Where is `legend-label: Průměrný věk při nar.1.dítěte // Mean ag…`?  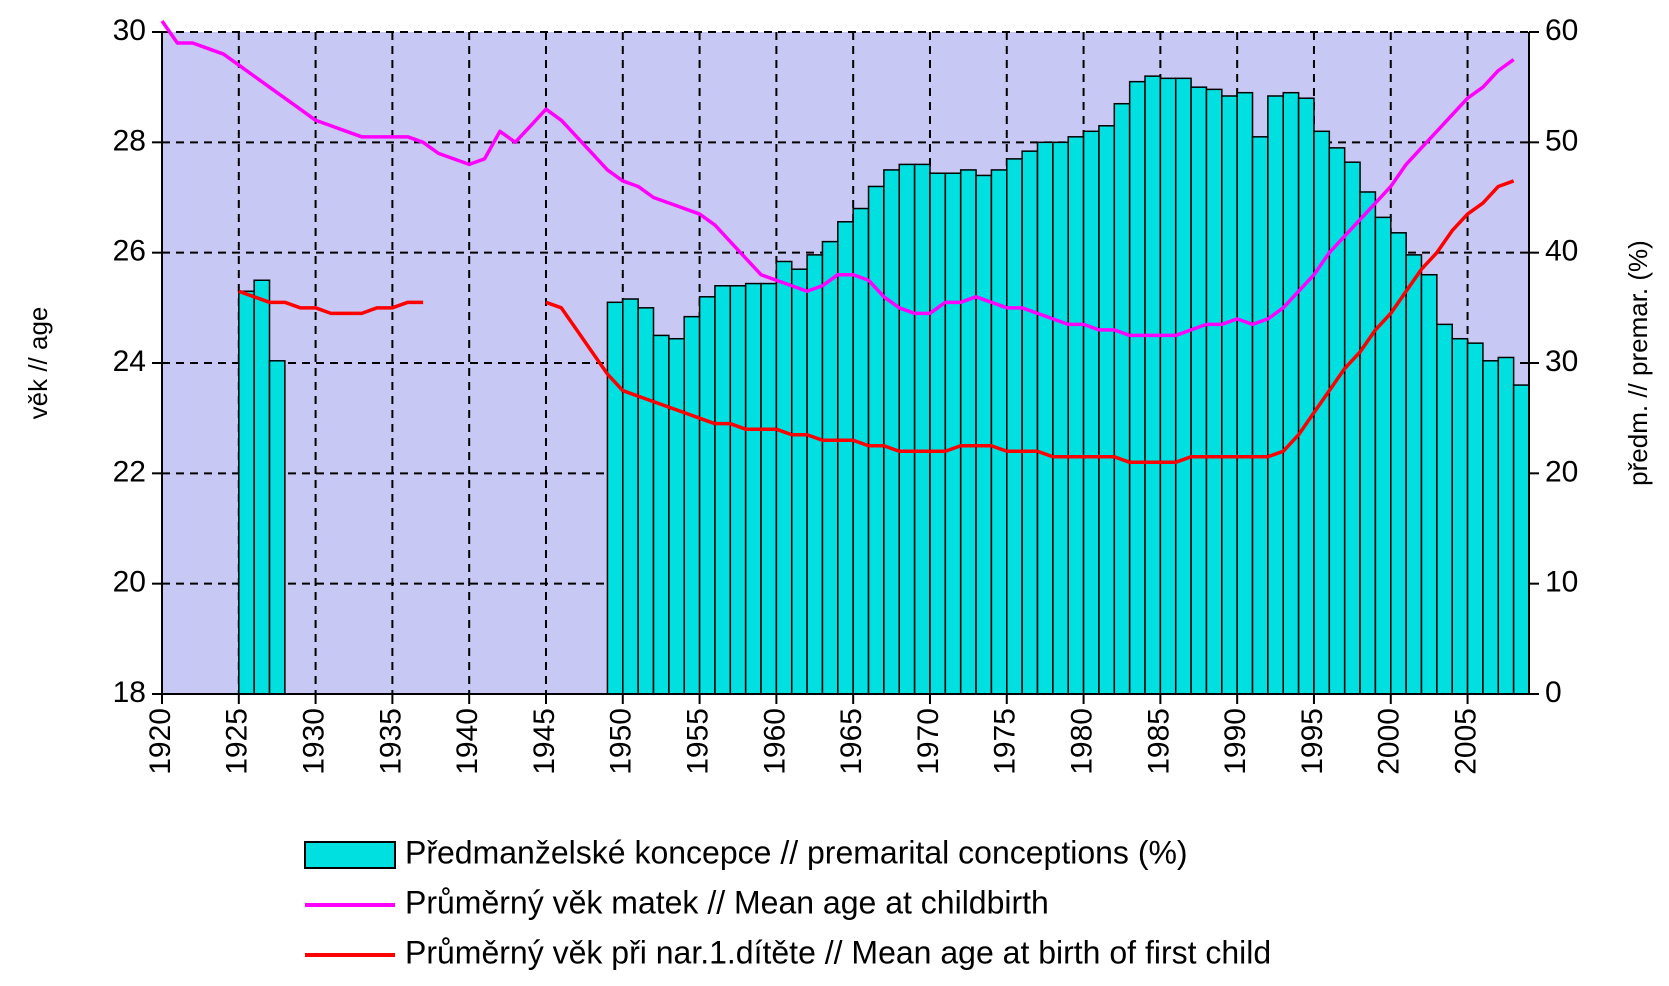 legend-label: Průměrný věk při nar.1.dítěte // Mean ag… is located at coordinates (838, 952).